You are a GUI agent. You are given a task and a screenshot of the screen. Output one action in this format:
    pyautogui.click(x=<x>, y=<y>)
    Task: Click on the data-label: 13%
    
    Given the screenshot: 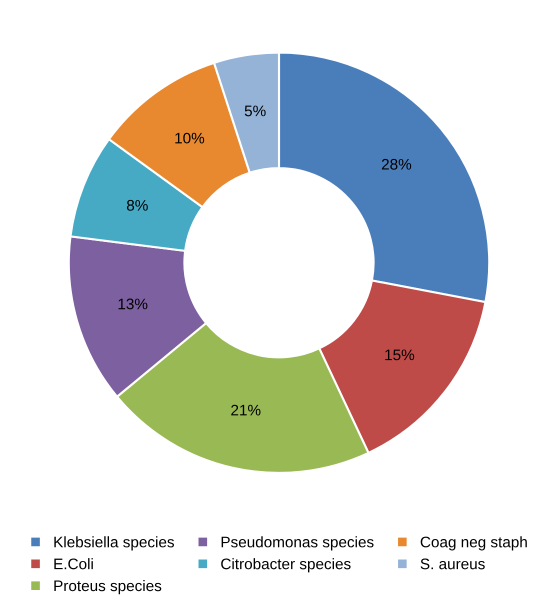 What is the action you would take?
    pyautogui.click(x=133, y=304)
    